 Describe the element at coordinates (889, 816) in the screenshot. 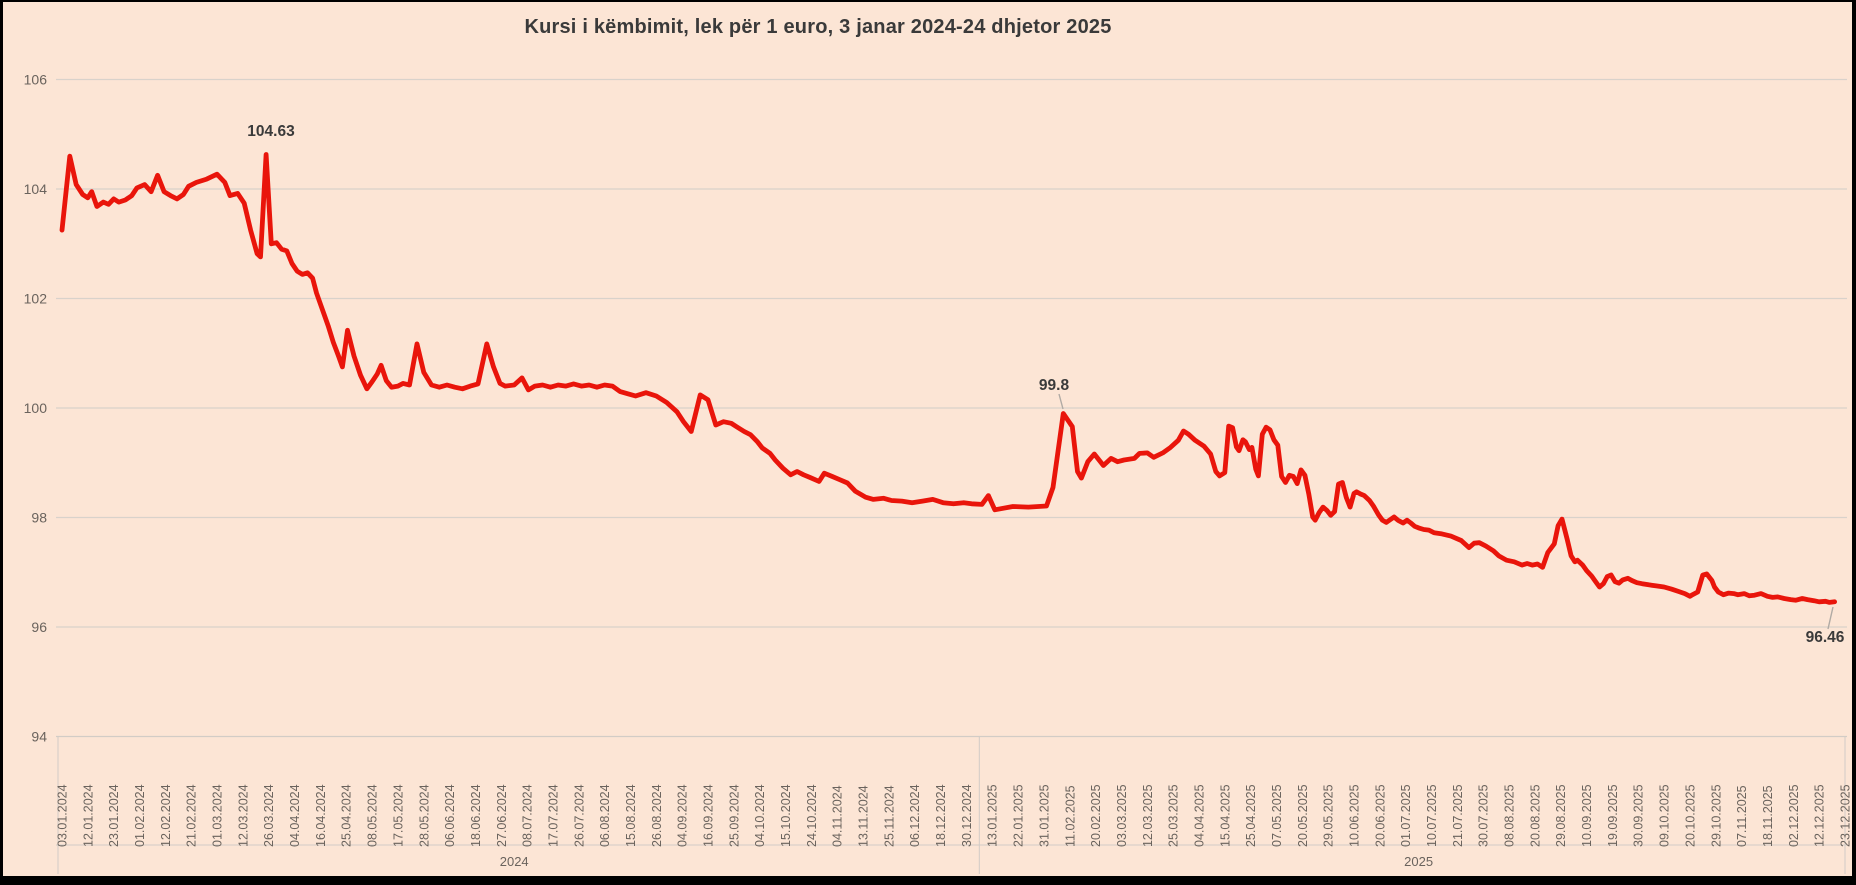

I see `x-tick-label: 25.11.2024` at that location.